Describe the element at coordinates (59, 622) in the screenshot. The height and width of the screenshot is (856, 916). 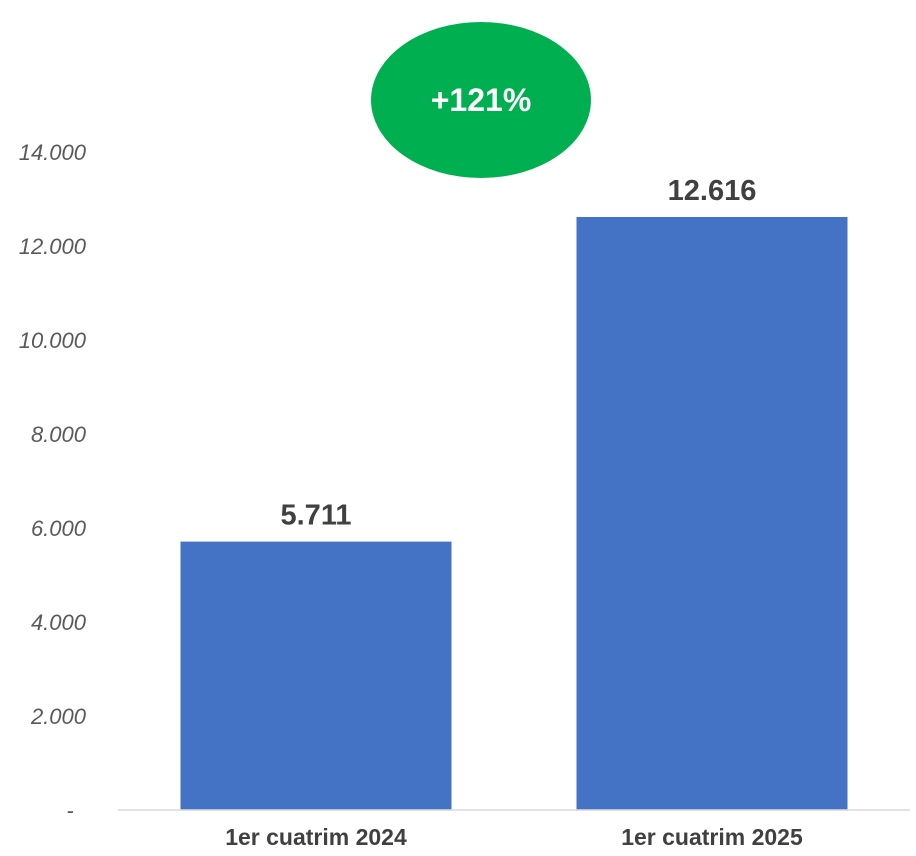
I see `y-tick-label: 4.000` at that location.